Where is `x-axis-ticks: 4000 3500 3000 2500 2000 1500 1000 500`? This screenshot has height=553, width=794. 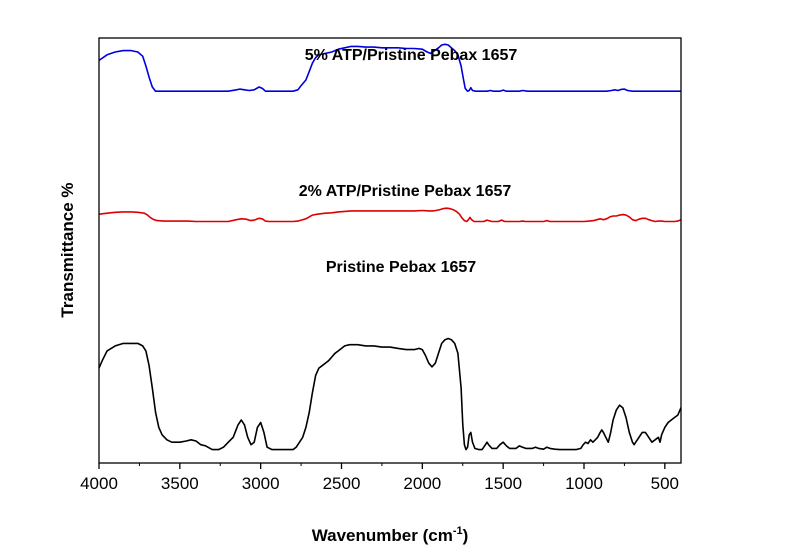
x-axis-ticks: 4000 3500 3000 2500 2000 1500 1000 500 is located at coordinates (379, 478).